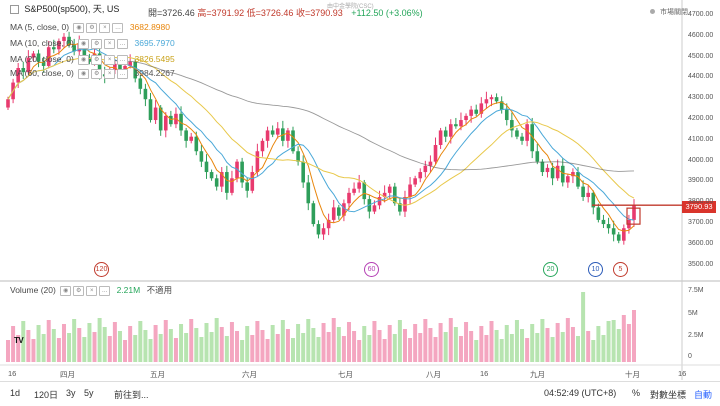 The height and width of the screenshot is (406, 720). I want to click on range-button-1d: 1d, so click(15, 393).